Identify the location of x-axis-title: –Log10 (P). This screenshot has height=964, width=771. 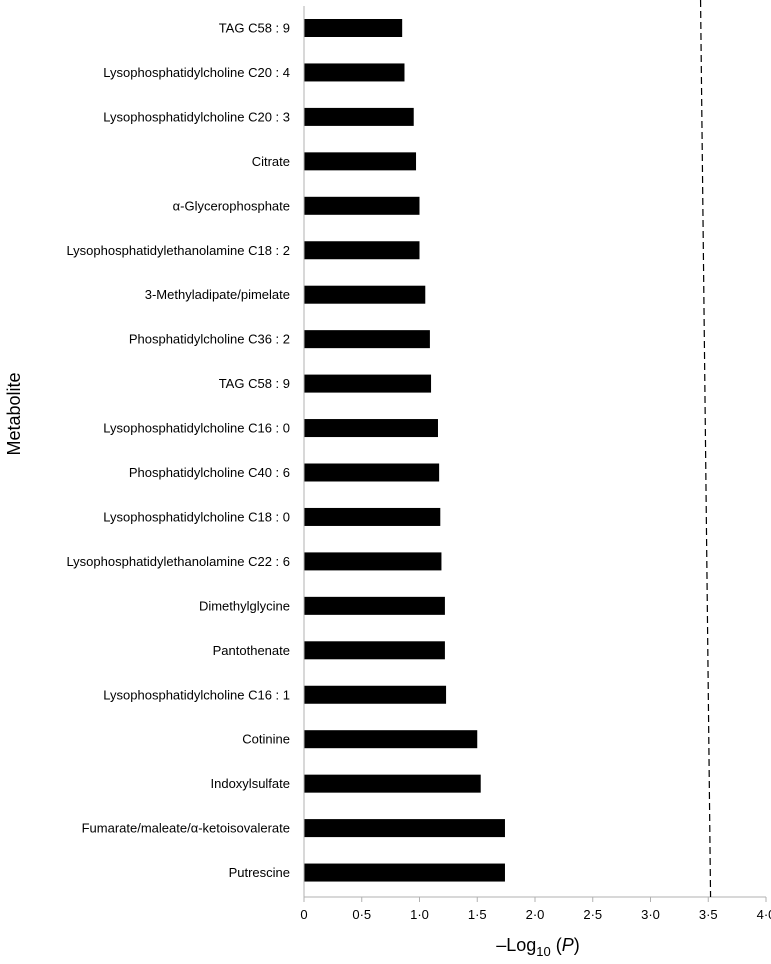
(538, 947).